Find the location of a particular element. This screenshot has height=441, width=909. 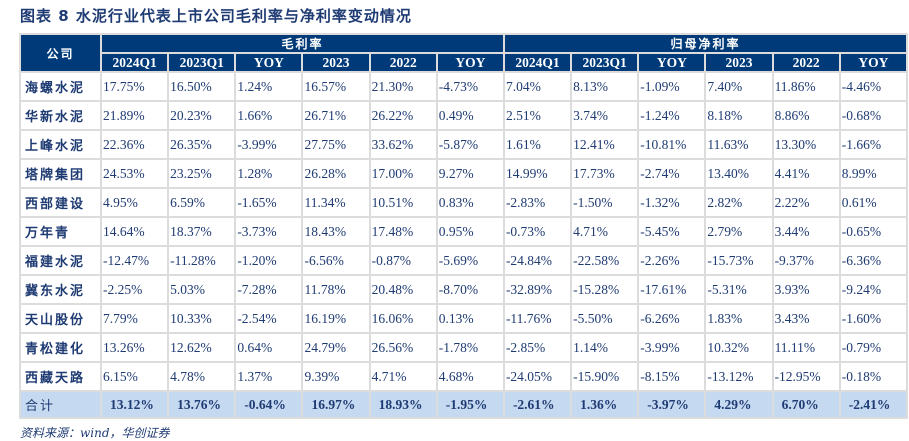

value-cell: 10.32% is located at coordinates (739, 347).